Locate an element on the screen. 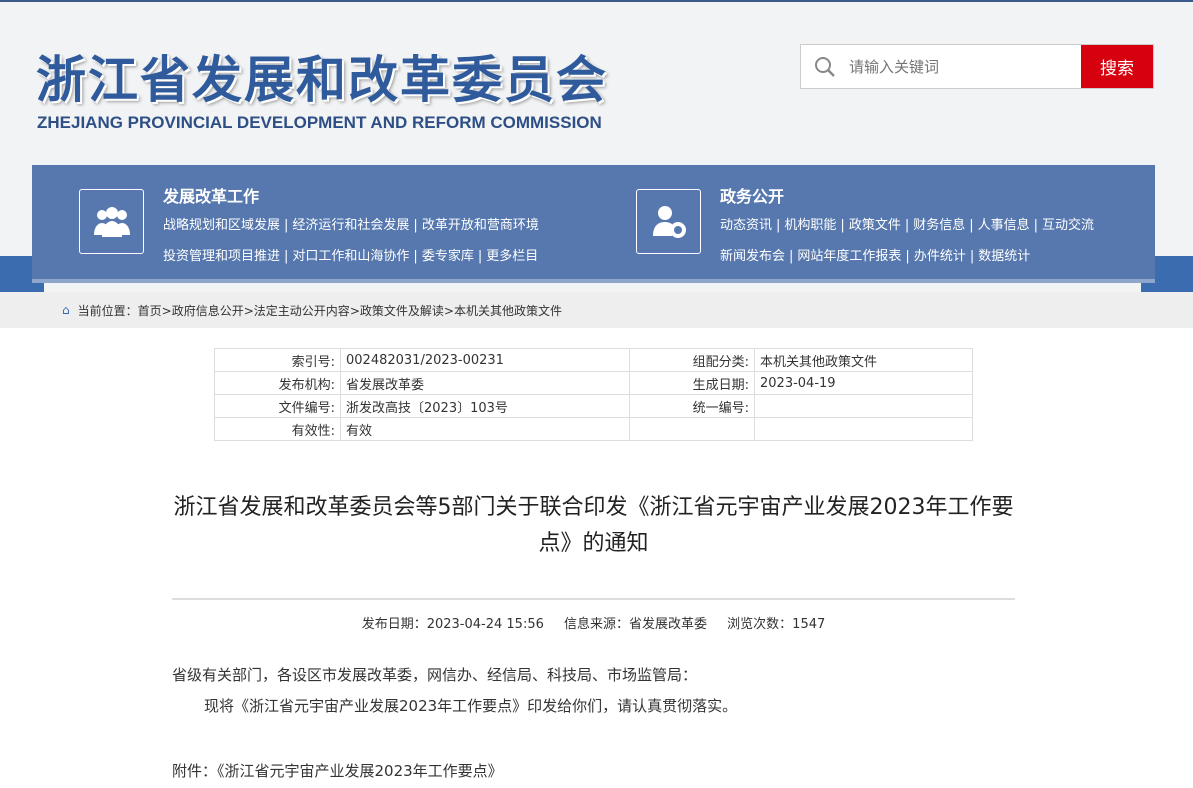 This screenshot has width=1193, height=788. nav-link: 政策文件 is located at coordinates (874, 225).